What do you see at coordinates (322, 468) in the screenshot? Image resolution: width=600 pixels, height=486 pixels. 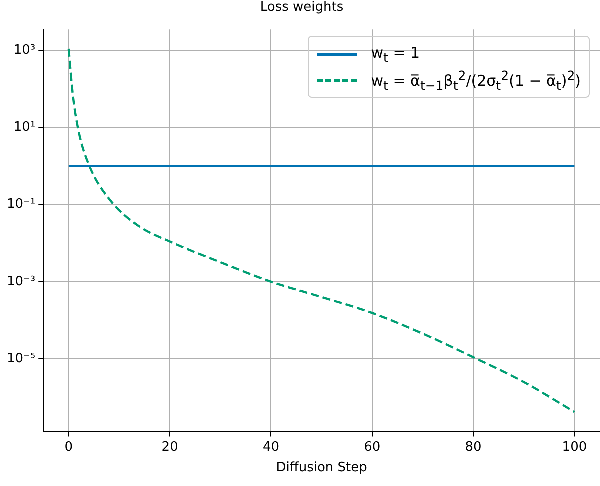 I see `x-axis-title: Diffusion Step` at bounding box center [322, 468].